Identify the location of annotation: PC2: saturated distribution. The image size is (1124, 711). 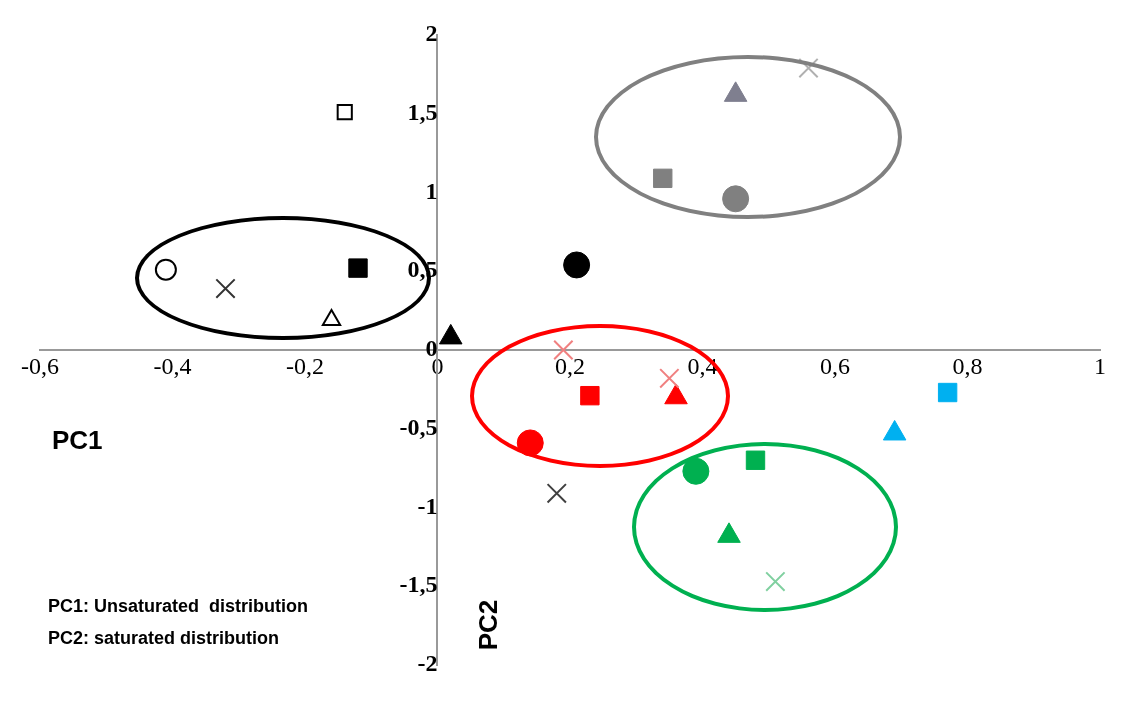
(164, 637).